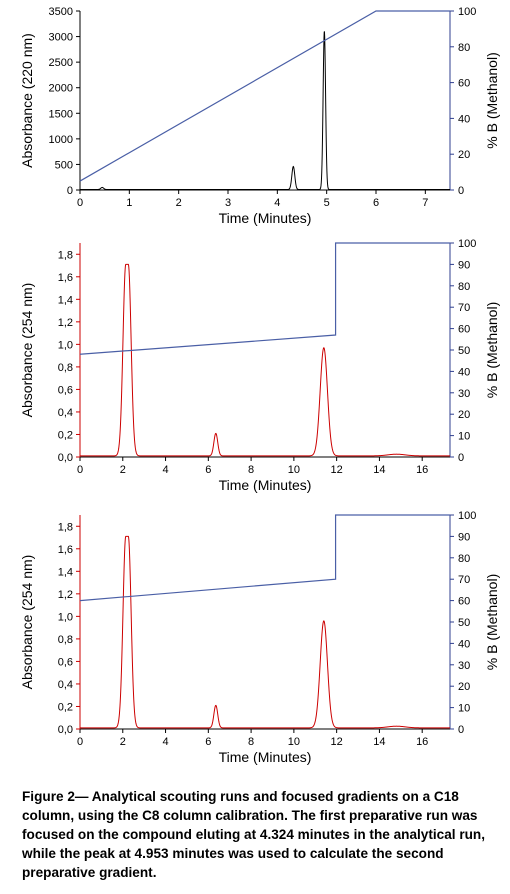 This screenshot has height=894, width=510. I want to click on y-tick-label: 2500, so click(61, 63).